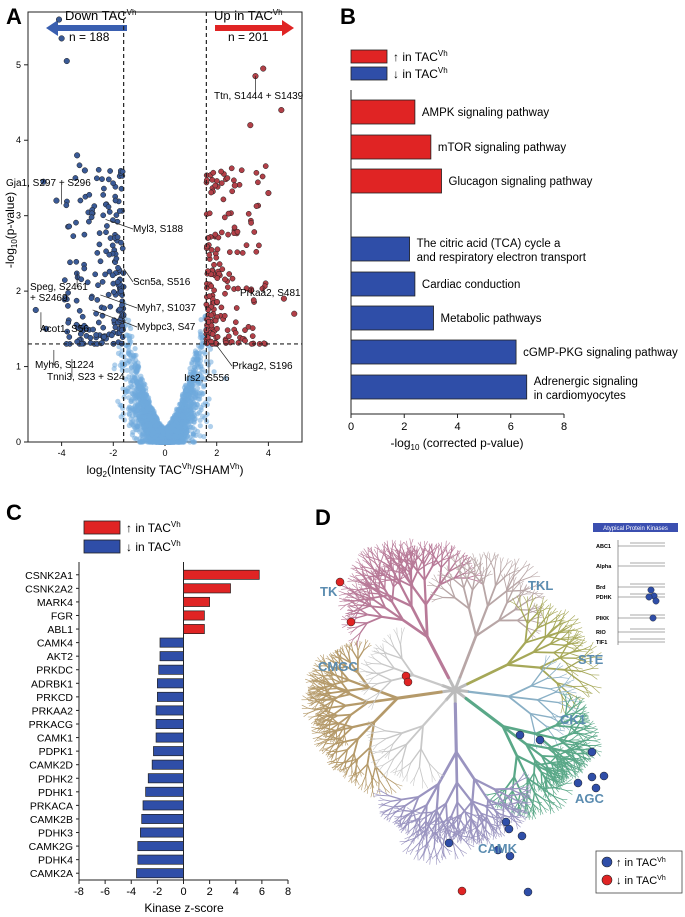 This screenshot has height=917, width=685. Describe the element at coordinates (14, 16) in the screenshot. I see `panel-a-letter: A` at that location.